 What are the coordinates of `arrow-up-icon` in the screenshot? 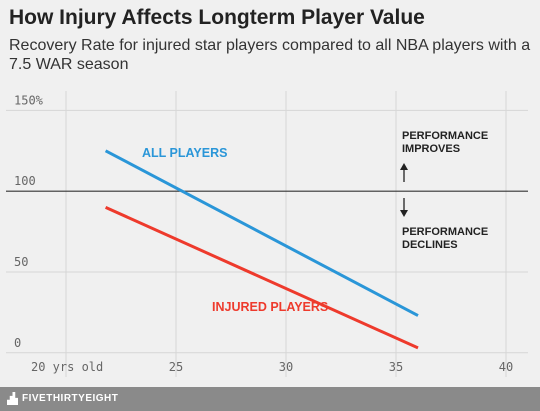 It's located at (404, 166).